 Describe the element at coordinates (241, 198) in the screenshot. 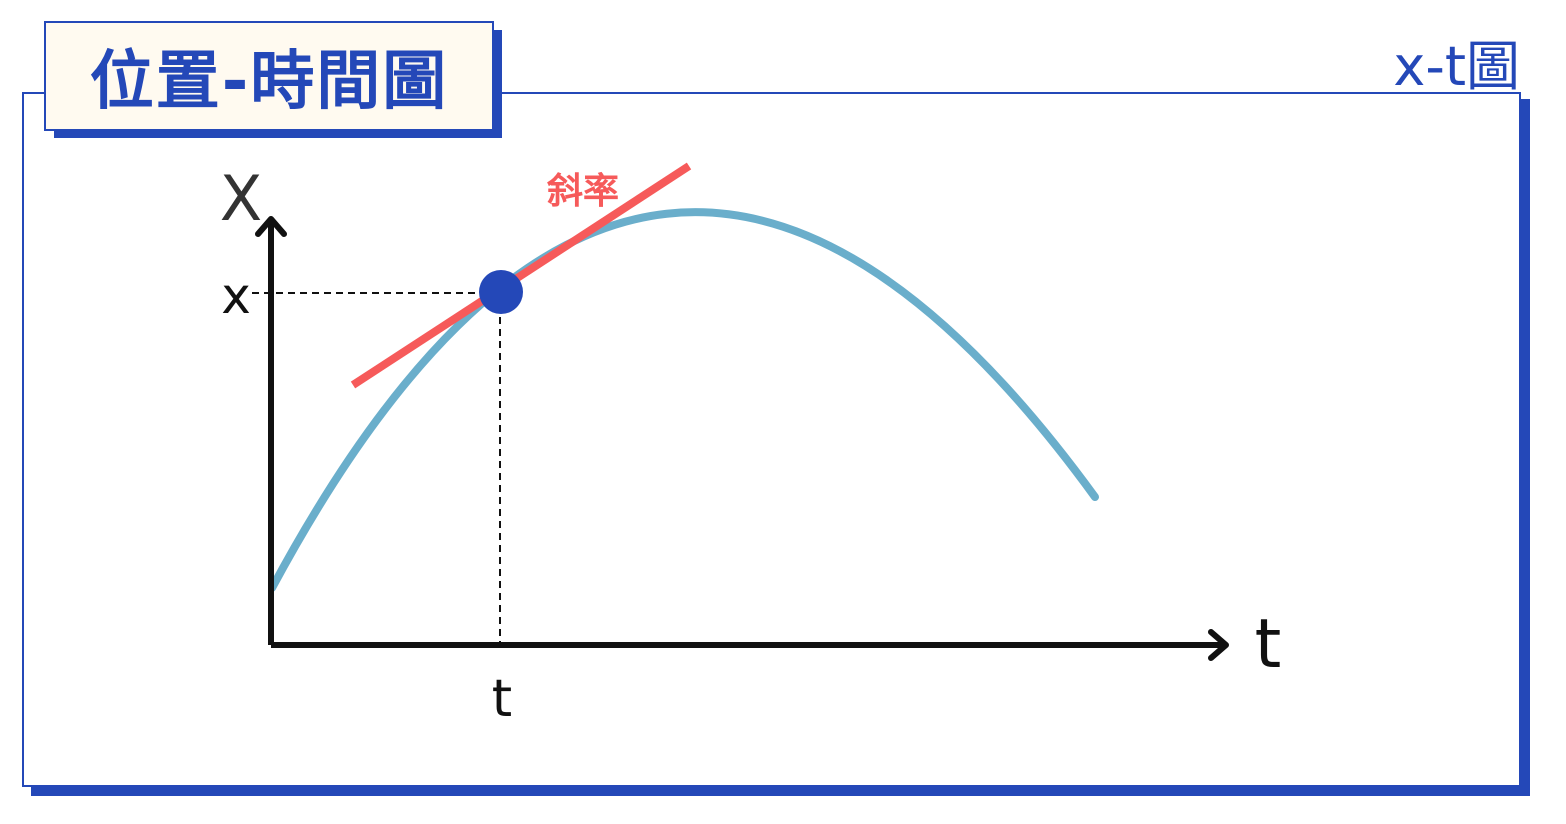

I see `y-axis-label: X` at that location.